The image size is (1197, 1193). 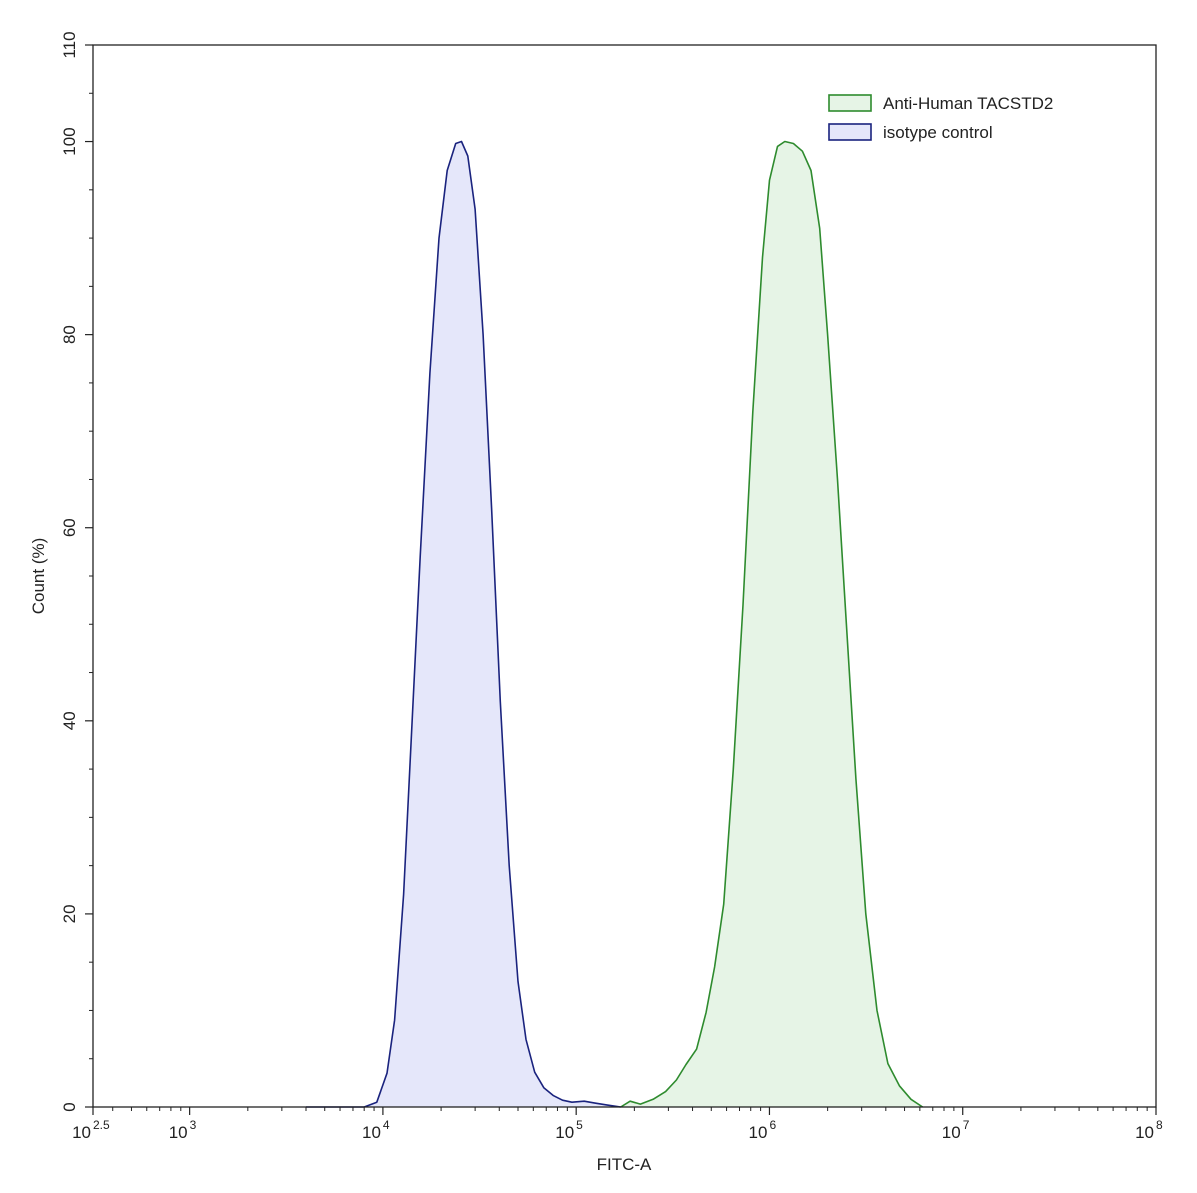 What do you see at coordinates (1159, 1125) in the screenshot?
I see `x-tick-exponent: 8` at bounding box center [1159, 1125].